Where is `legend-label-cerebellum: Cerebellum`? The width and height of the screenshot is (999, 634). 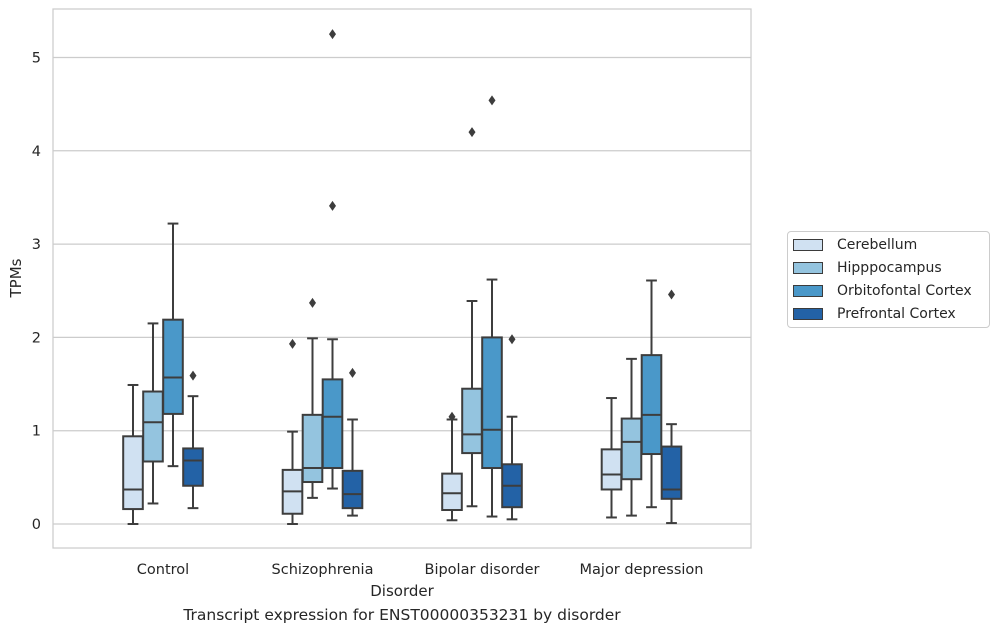 legend-label-cerebellum: Cerebellum is located at coordinates (877, 245).